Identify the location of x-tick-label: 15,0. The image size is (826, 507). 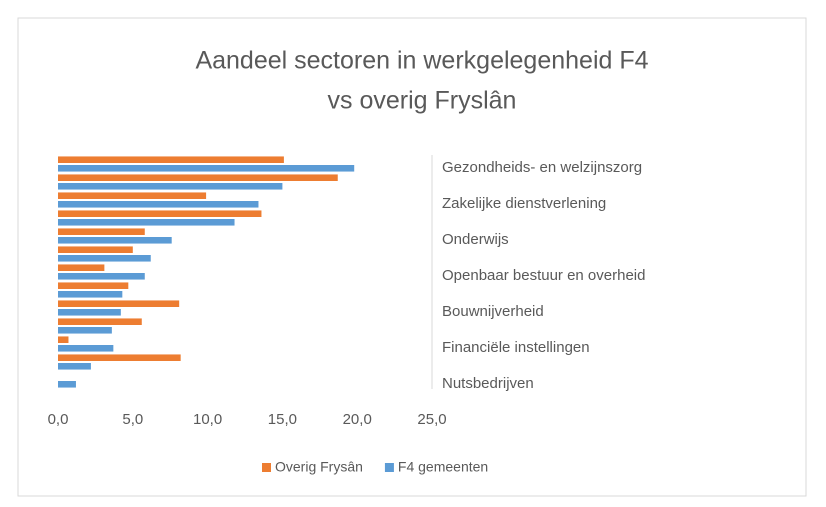
(282, 419).